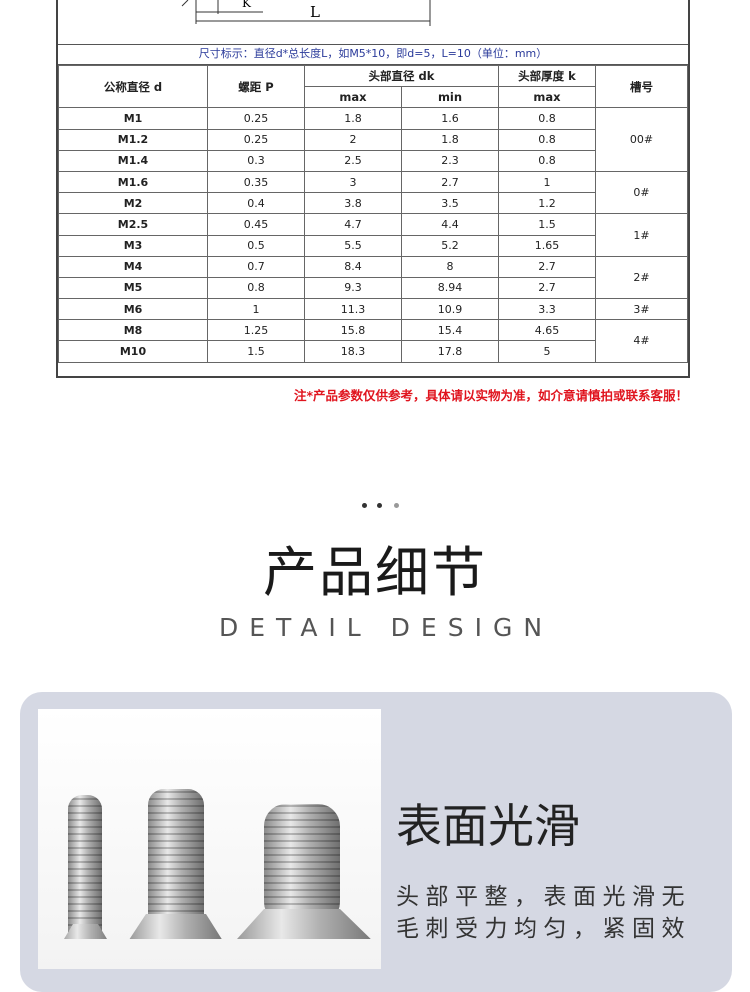 This screenshot has height=992, width=750. What do you see at coordinates (133, 160) in the screenshot?
I see `diameter-cell: M1.4` at bounding box center [133, 160].